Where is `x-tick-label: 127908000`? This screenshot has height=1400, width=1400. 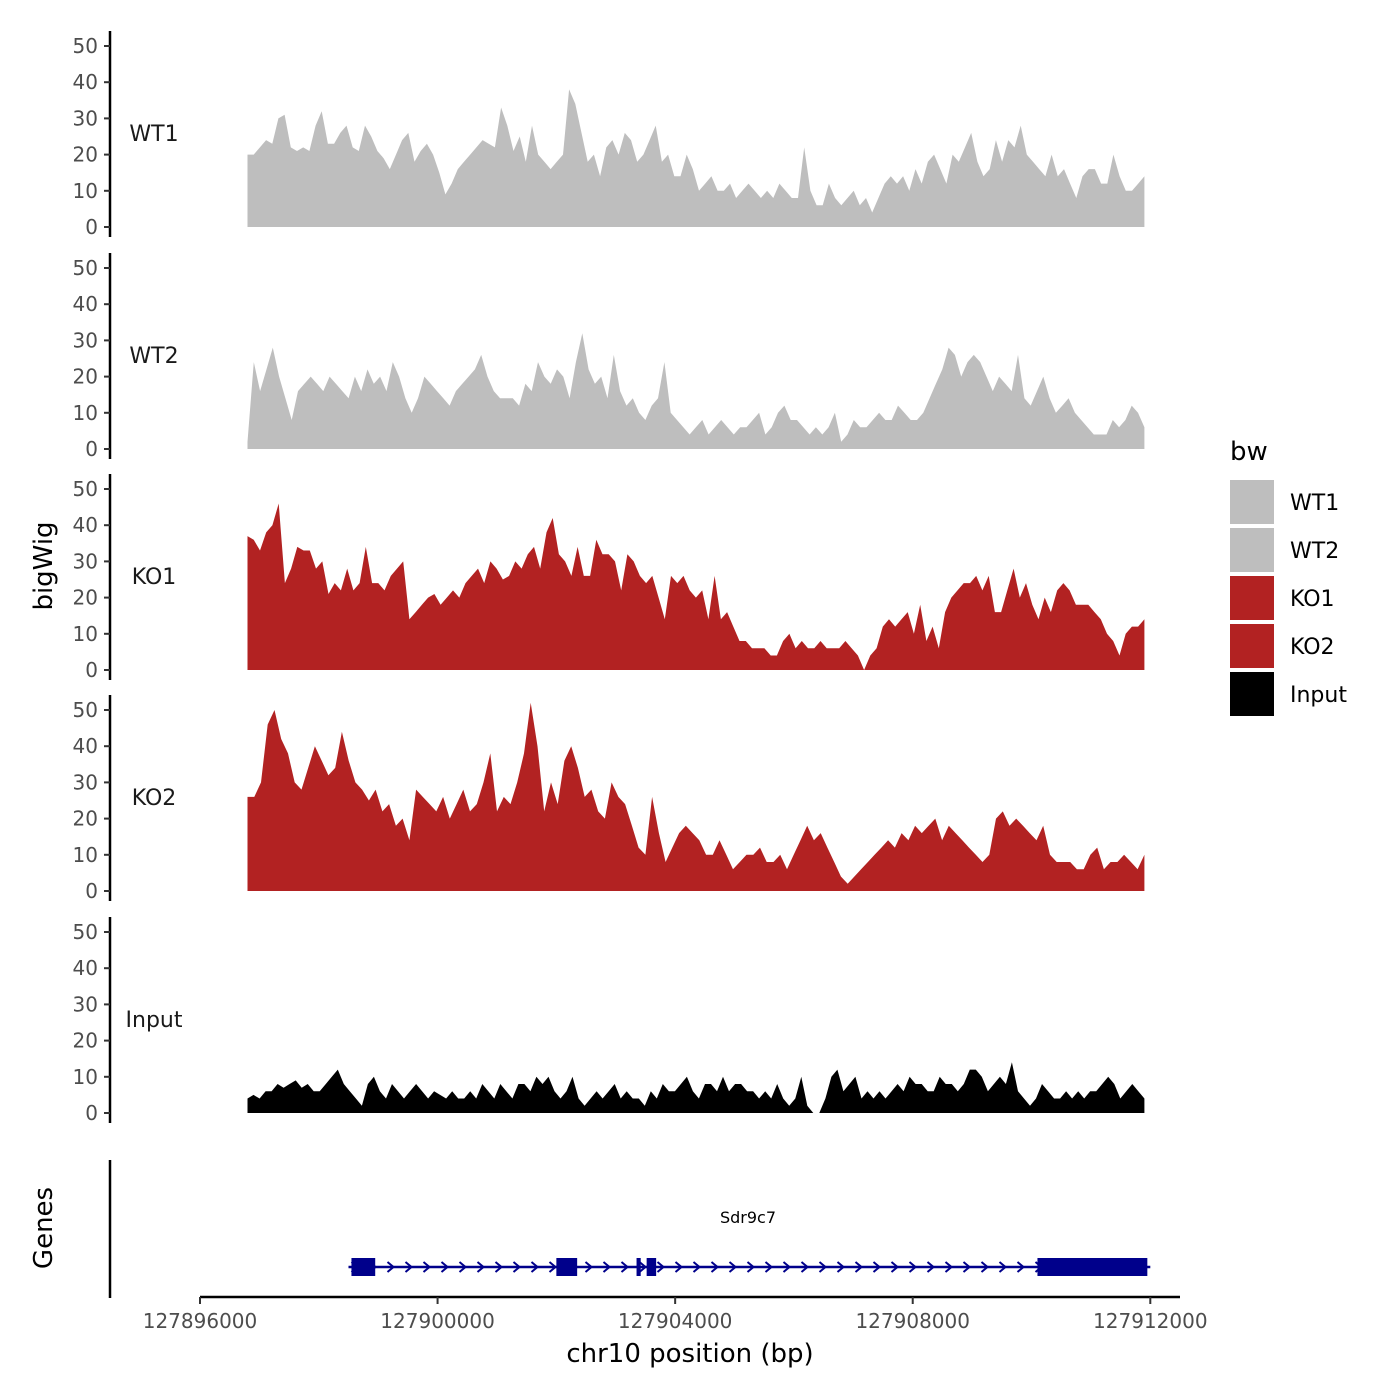 x-tick-label: 127908000 is located at coordinates (912, 1321).